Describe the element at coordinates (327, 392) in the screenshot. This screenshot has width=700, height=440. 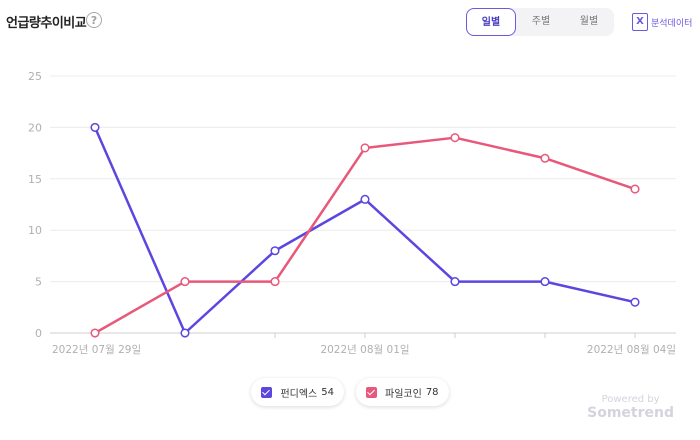
I see `legend-series-total: 54` at that location.